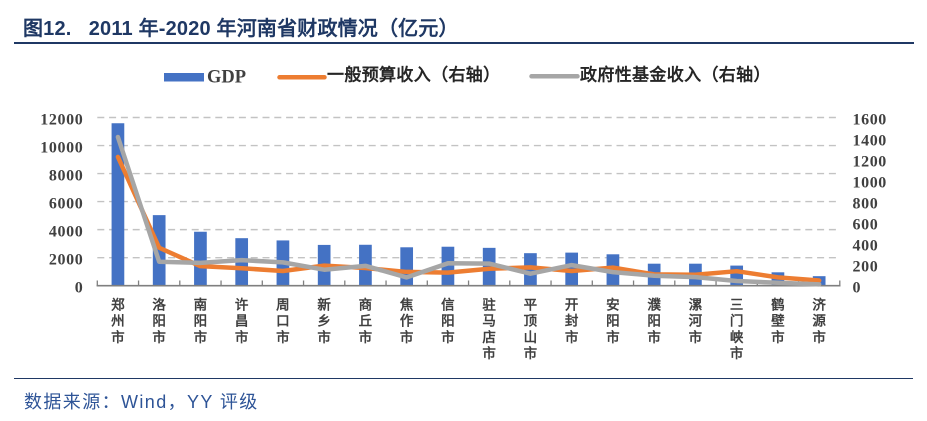 Image resolution: width=927 pixels, height=421 pixels. I want to click on svg-text: 郑州市, so click(117, 320).